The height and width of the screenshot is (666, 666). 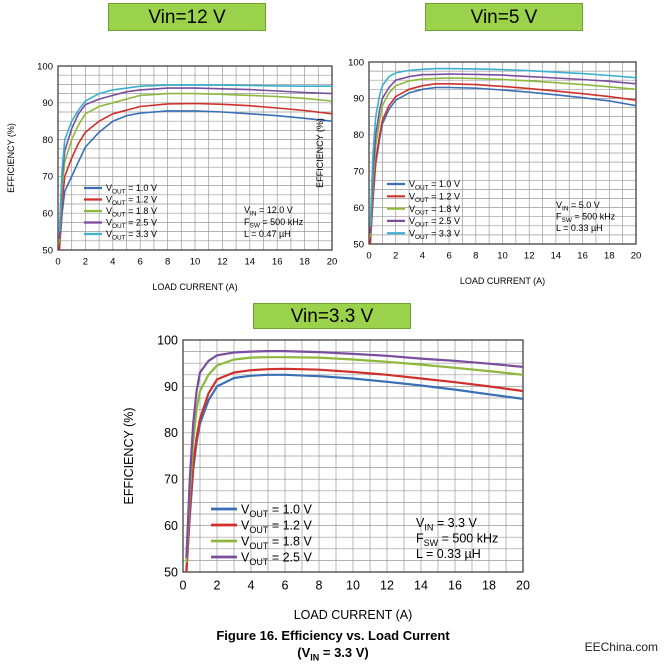 I want to click on chart2-x-tick-label: 10, so click(x=502, y=256).